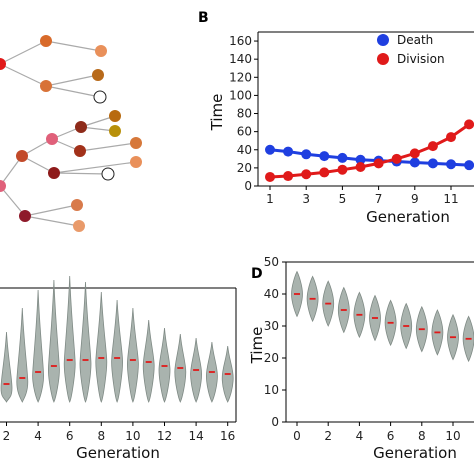 The height and width of the screenshot is (474, 474). Describe the element at coordinates (101, 436) in the screenshot. I see `panel-c-xtick-label: 8` at that location.